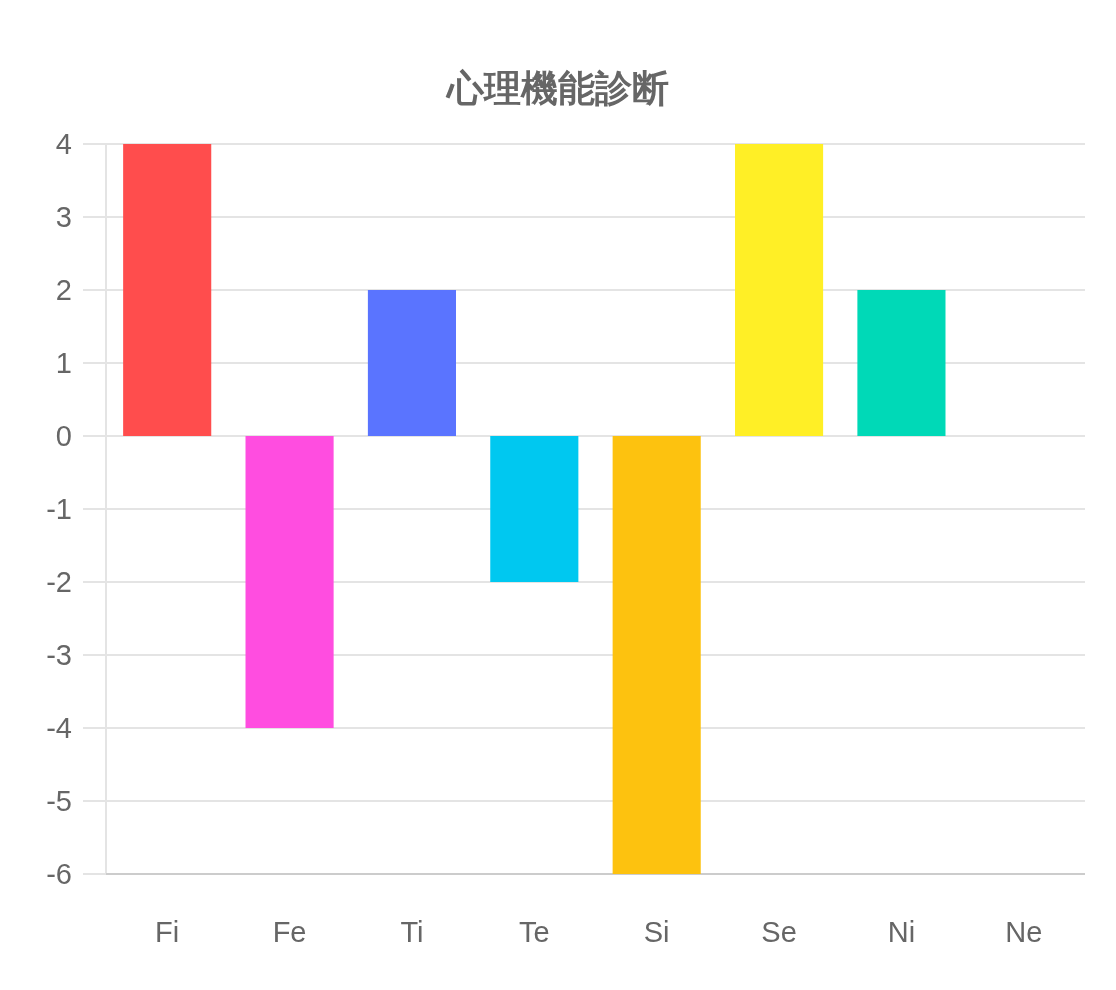 This screenshot has height=990, width=1116. What do you see at coordinates (59, 655) in the screenshot?
I see `y-tick-label: -3` at bounding box center [59, 655].